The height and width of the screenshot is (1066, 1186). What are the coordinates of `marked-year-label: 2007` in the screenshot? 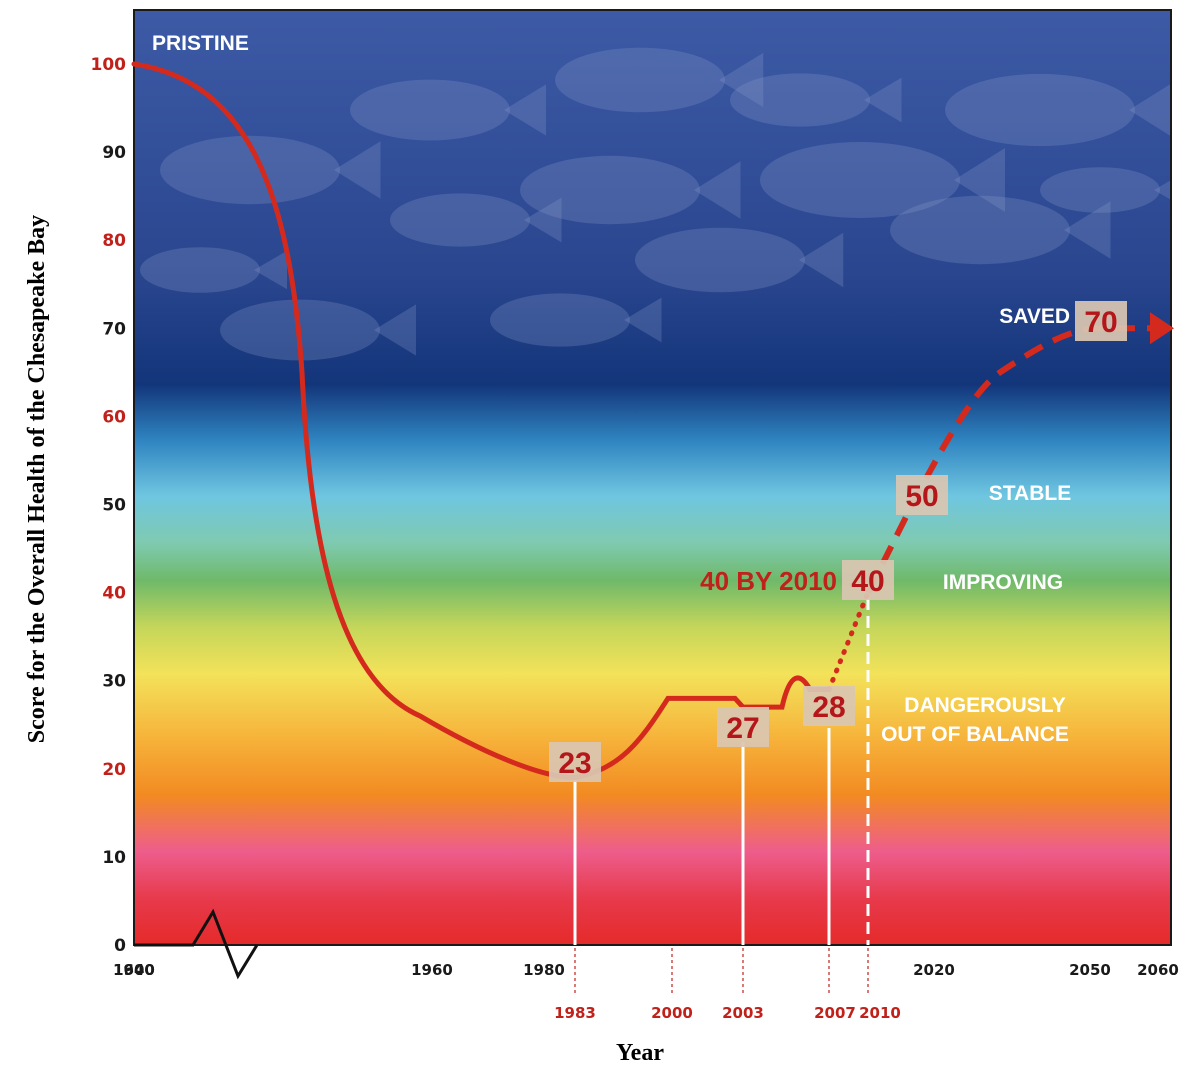 It's located at (835, 1013).